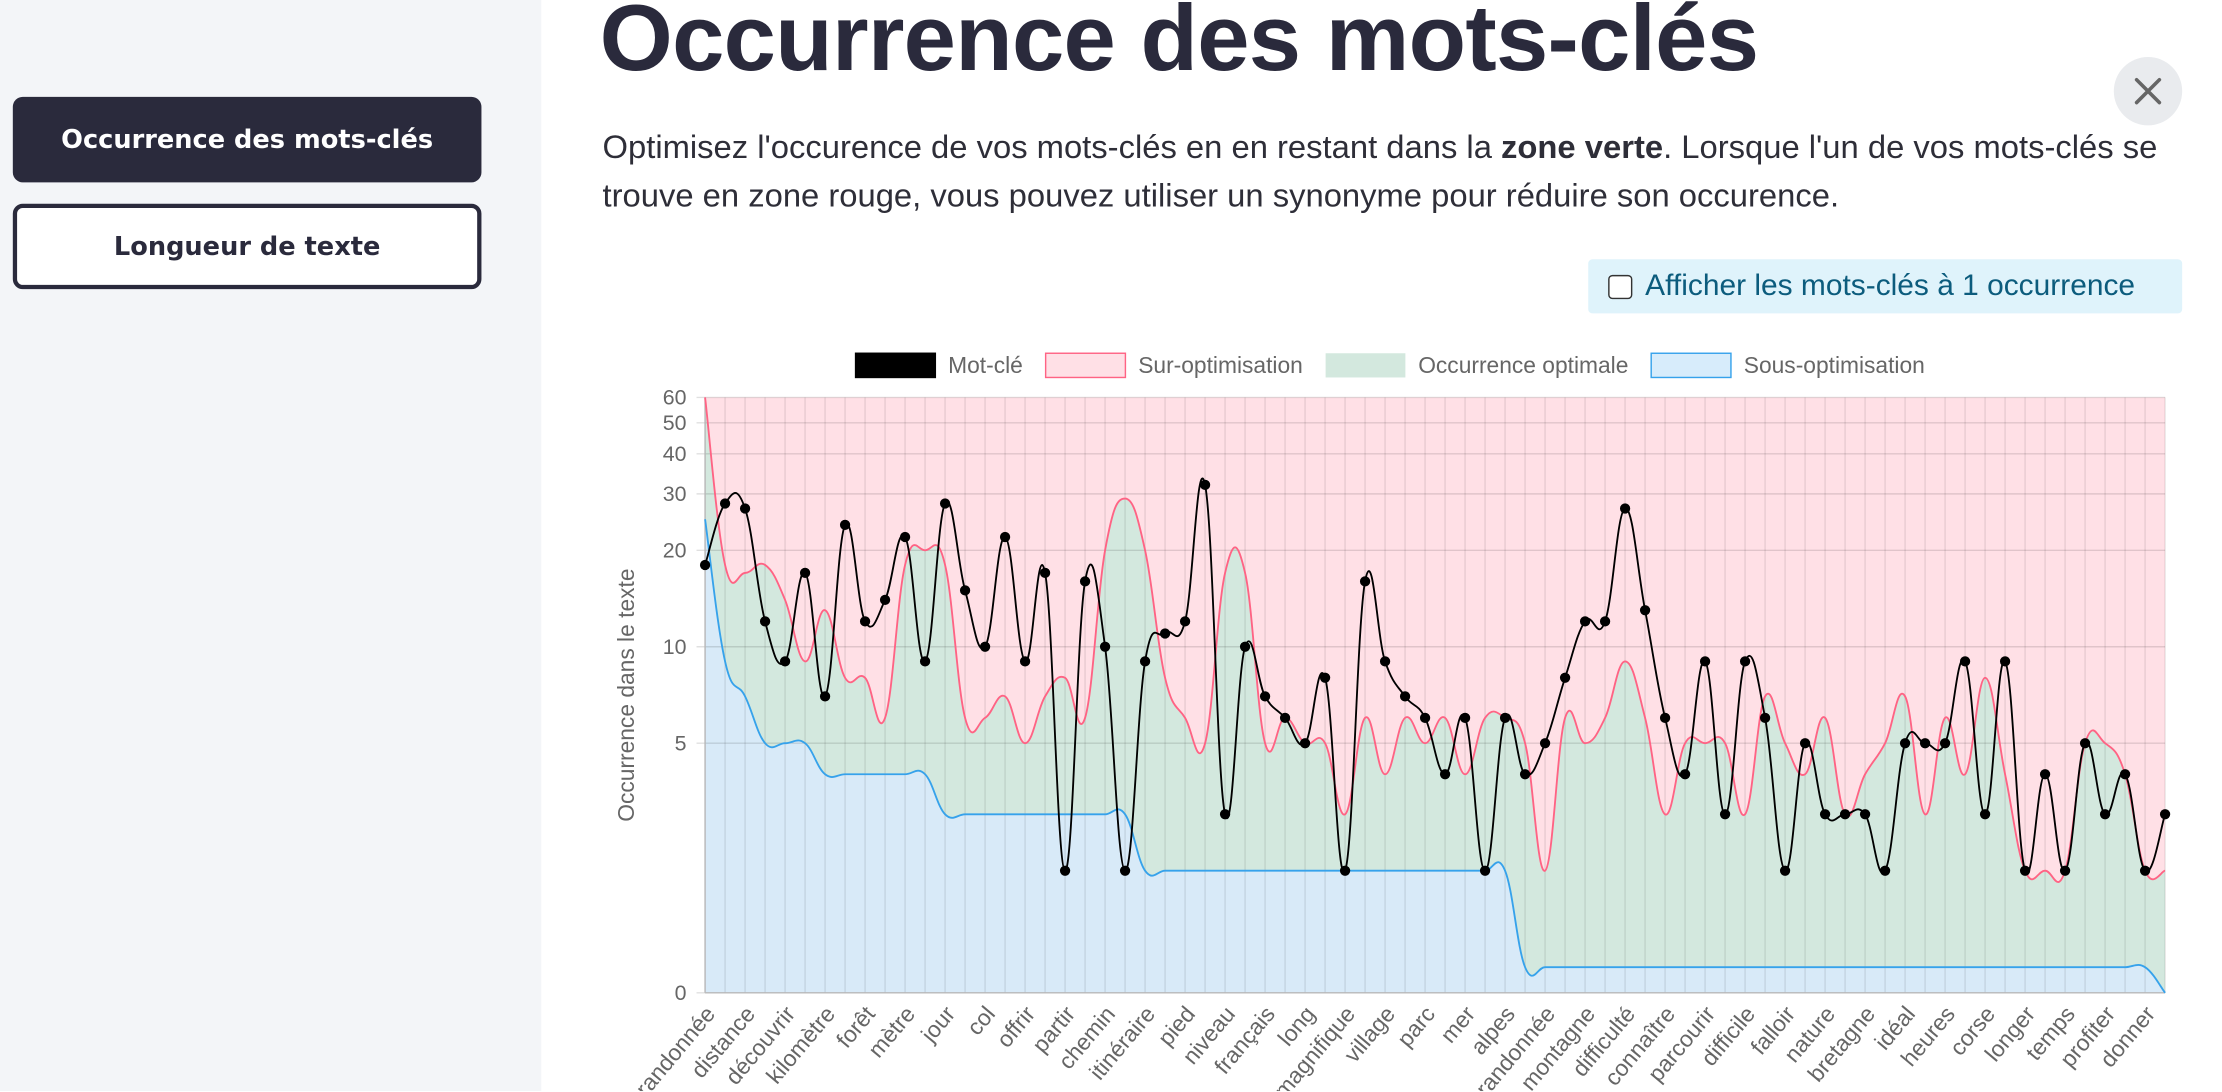 The height and width of the screenshot is (1092, 2222). I want to click on y-tick-label: 30, so click(675, 494).